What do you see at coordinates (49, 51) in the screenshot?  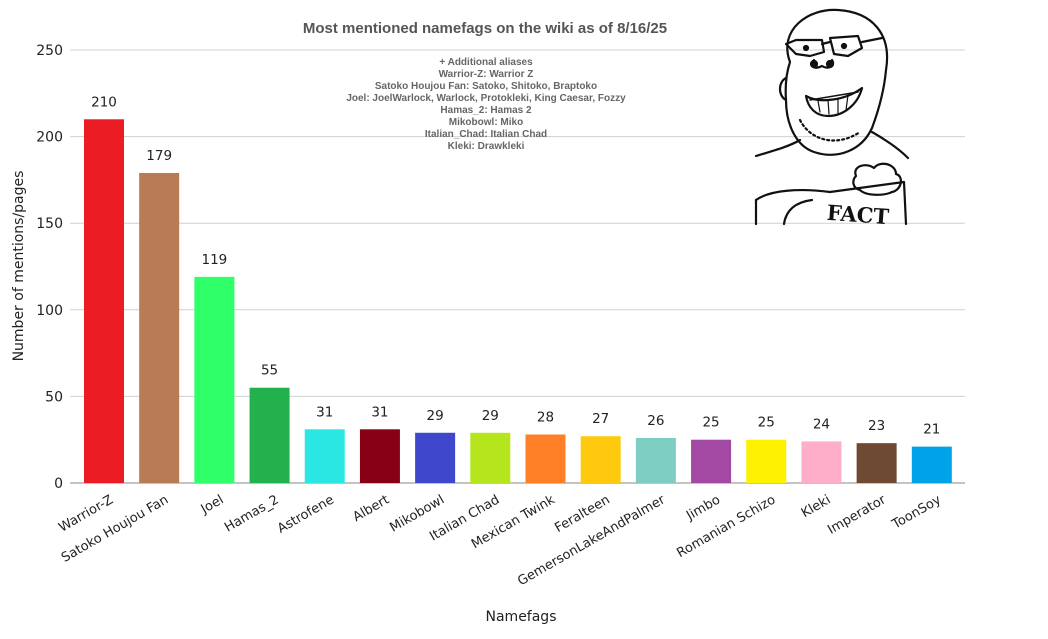 I see `y-tick-label: 250` at bounding box center [49, 51].